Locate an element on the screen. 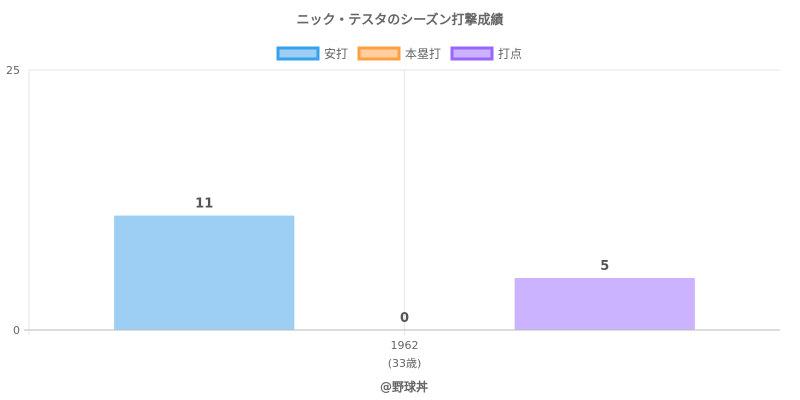 This screenshot has height=400, width=800. data-label: 11 is located at coordinates (204, 204).